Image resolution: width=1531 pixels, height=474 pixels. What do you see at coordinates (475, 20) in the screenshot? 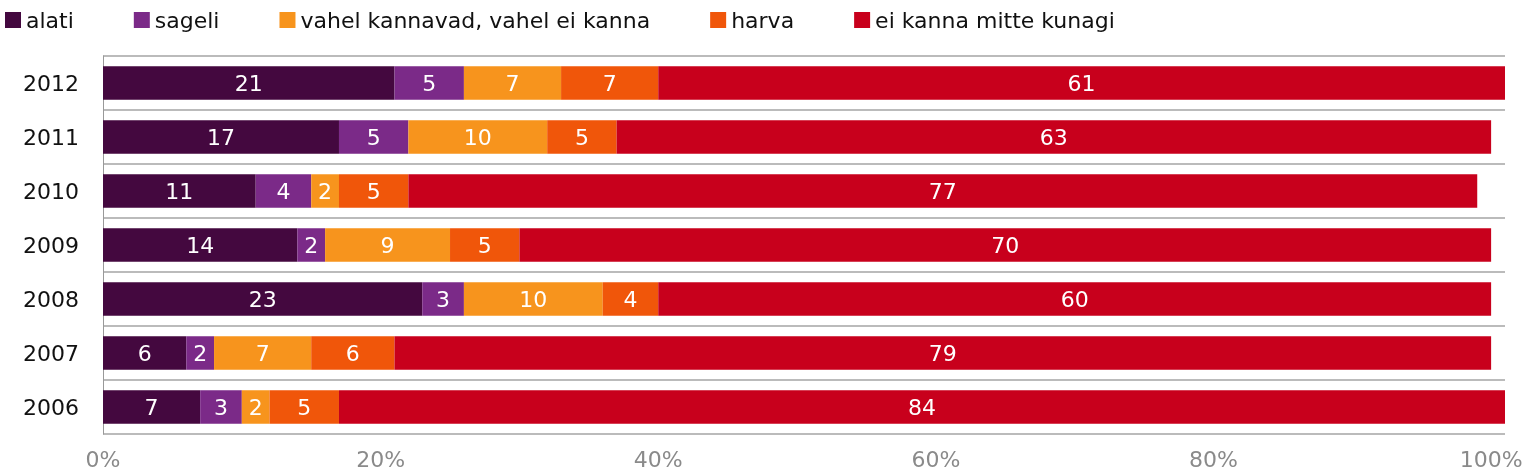
I see `legend-label: vahel kannavad, vahel ei kanna` at bounding box center [475, 20].